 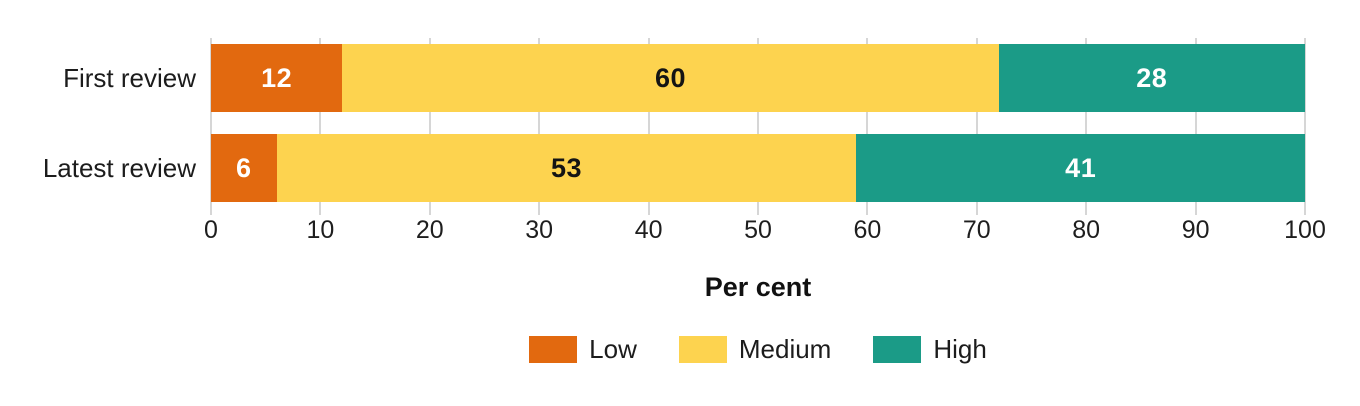 What do you see at coordinates (930, 349) in the screenshot?
I see `legend-item-high: High` at bounding box center [930, 349].